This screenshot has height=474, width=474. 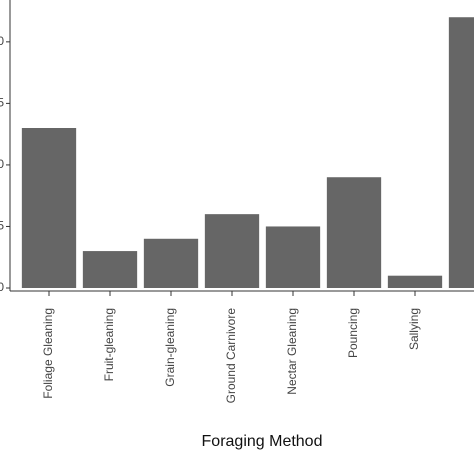 What do you see at coordinates (231, 356) in the screenshot?
I see `x-tick-label: Ground Carnivore` at bounding box center [231, 356].